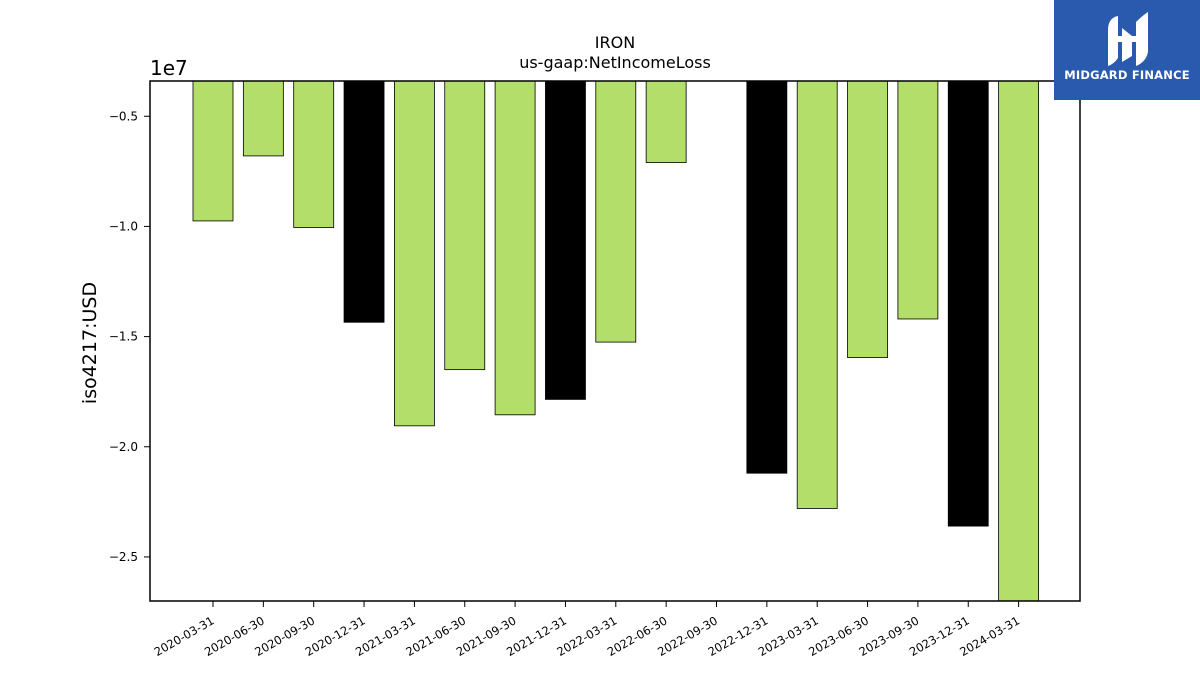  Describe the element at coordinates (1127, 75) in the screenshot. I see `brand-name: MIDGARD FINANCE` at that location.